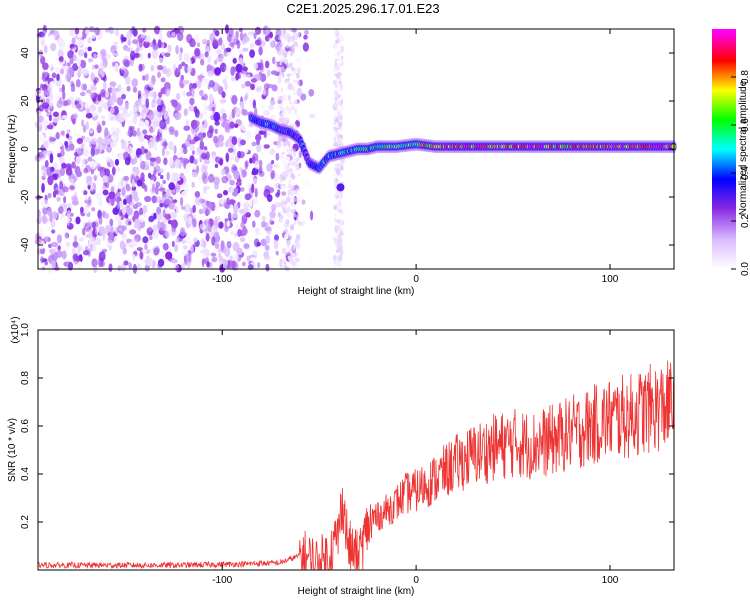 This screenshot has height=600, width=750. What do you see at coordinates (356, 291) in the screenshot?
I see `spectrogram-xlabel: Height of straight line (km)` at bounding box center [356, 291].